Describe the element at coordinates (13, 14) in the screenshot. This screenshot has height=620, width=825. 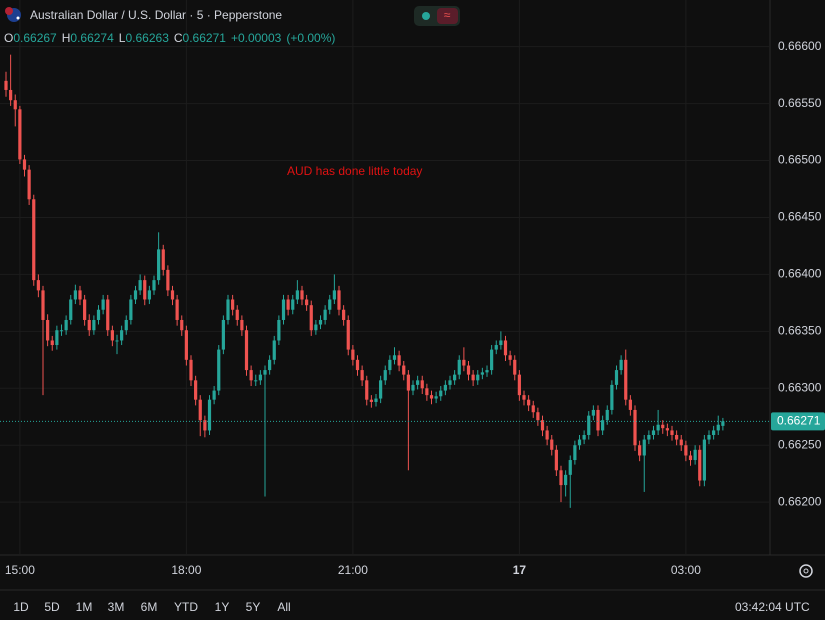
I see `symbol-flag` at that location.